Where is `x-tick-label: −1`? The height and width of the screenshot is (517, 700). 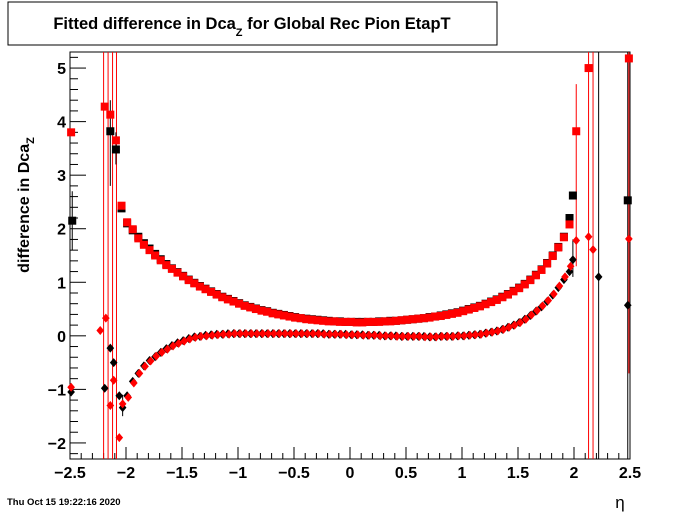
x-tick-label: −1 is located at coordinates (238, 473).